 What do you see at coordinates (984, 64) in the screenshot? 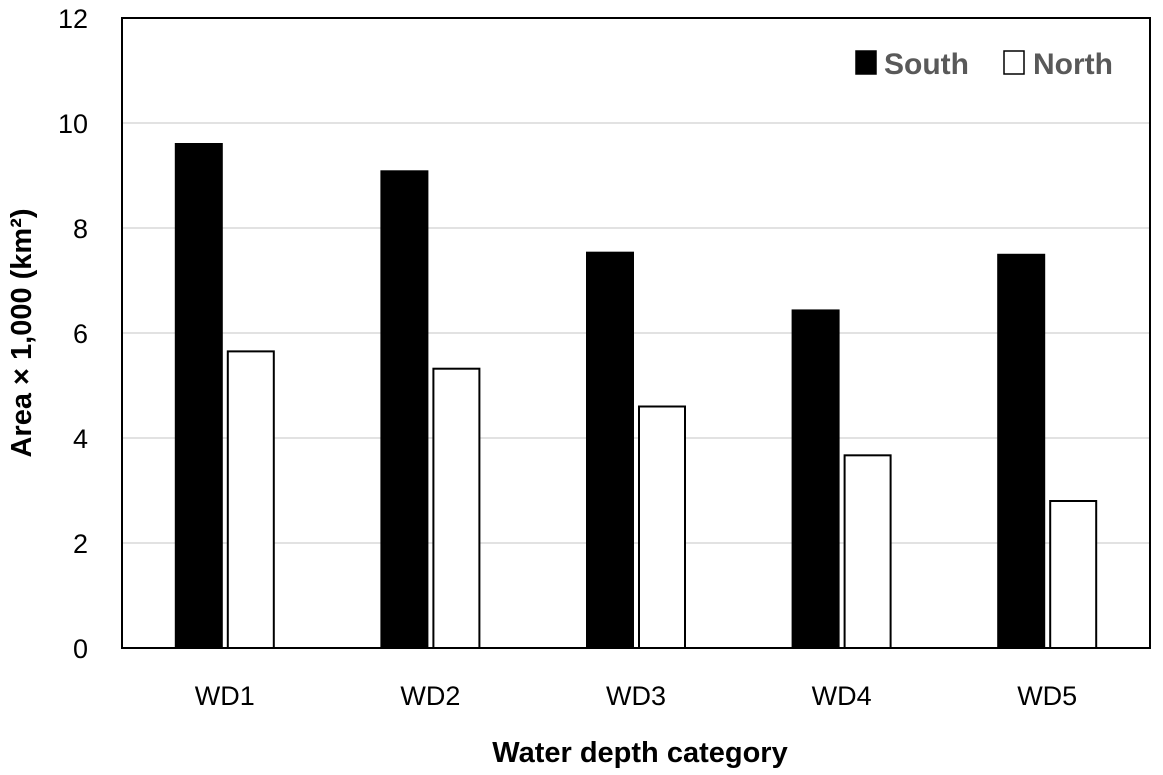
I see `legend: South North` at bounding box center [984, 64].